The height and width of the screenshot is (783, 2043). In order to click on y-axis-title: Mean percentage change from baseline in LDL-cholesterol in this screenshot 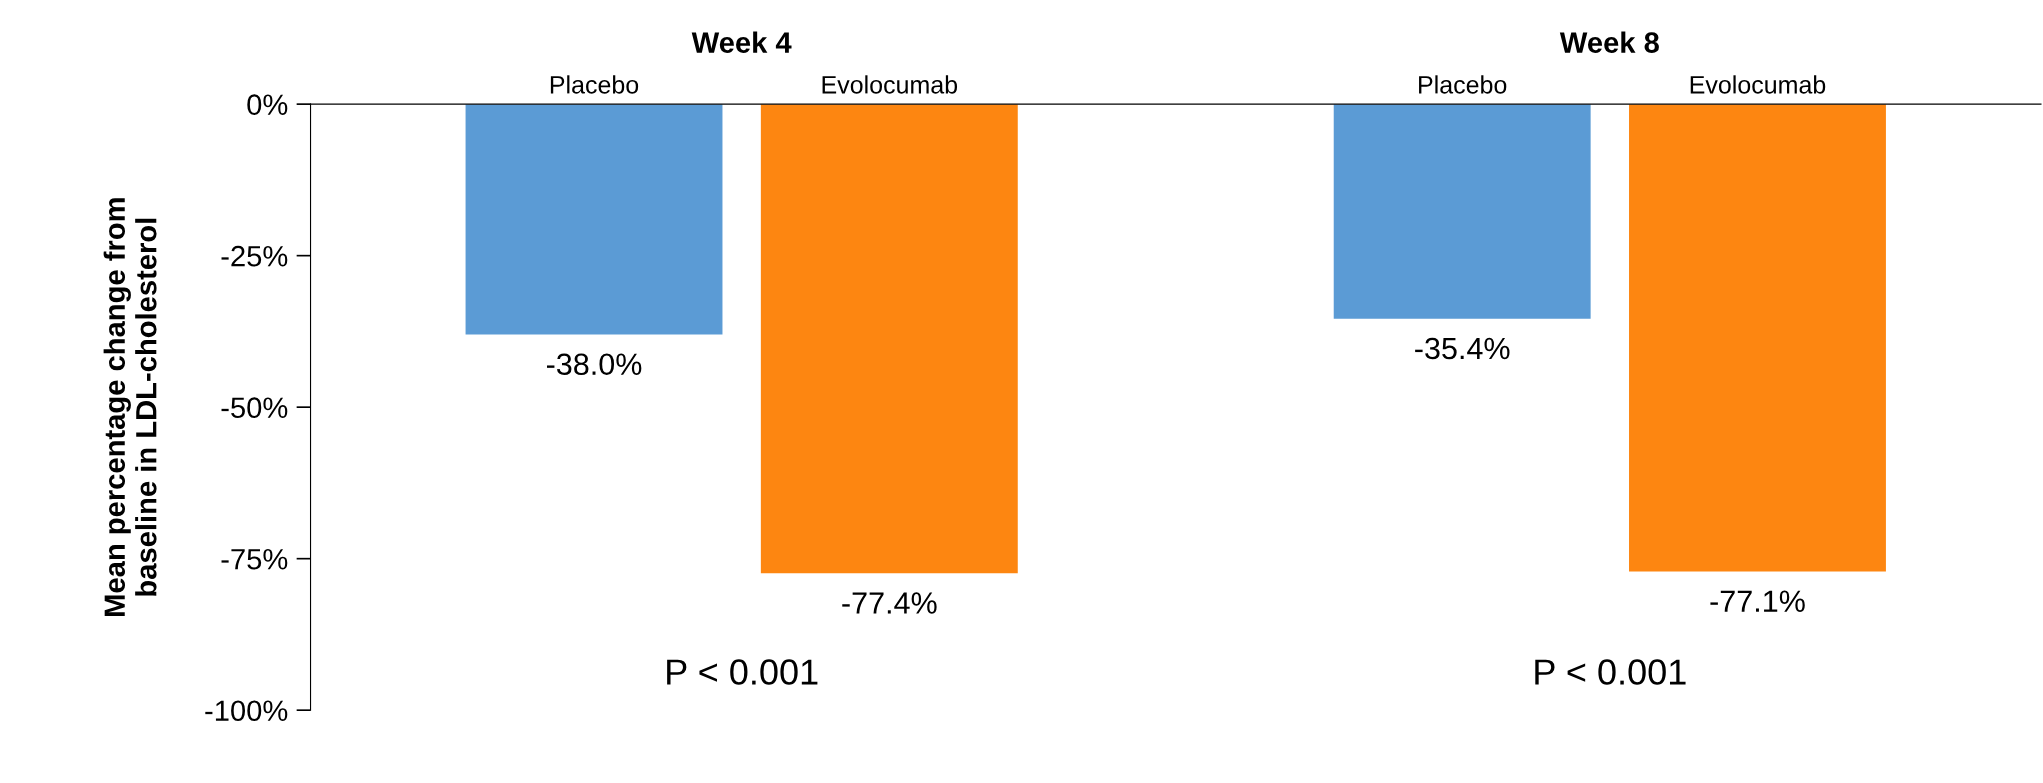, I will do `click(130, 407)`.